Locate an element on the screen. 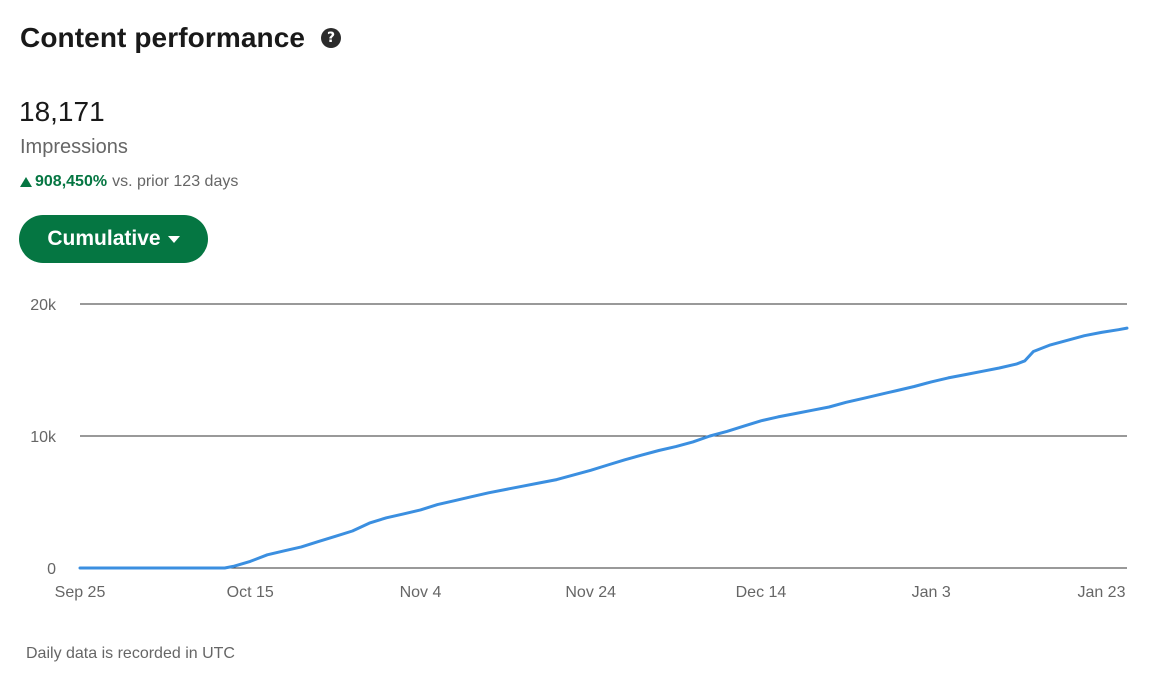 The height and width of the screenshot is (679, 1165). utc-footnote: Daily data is recorded in UTC is located at coordinates (130, 653).